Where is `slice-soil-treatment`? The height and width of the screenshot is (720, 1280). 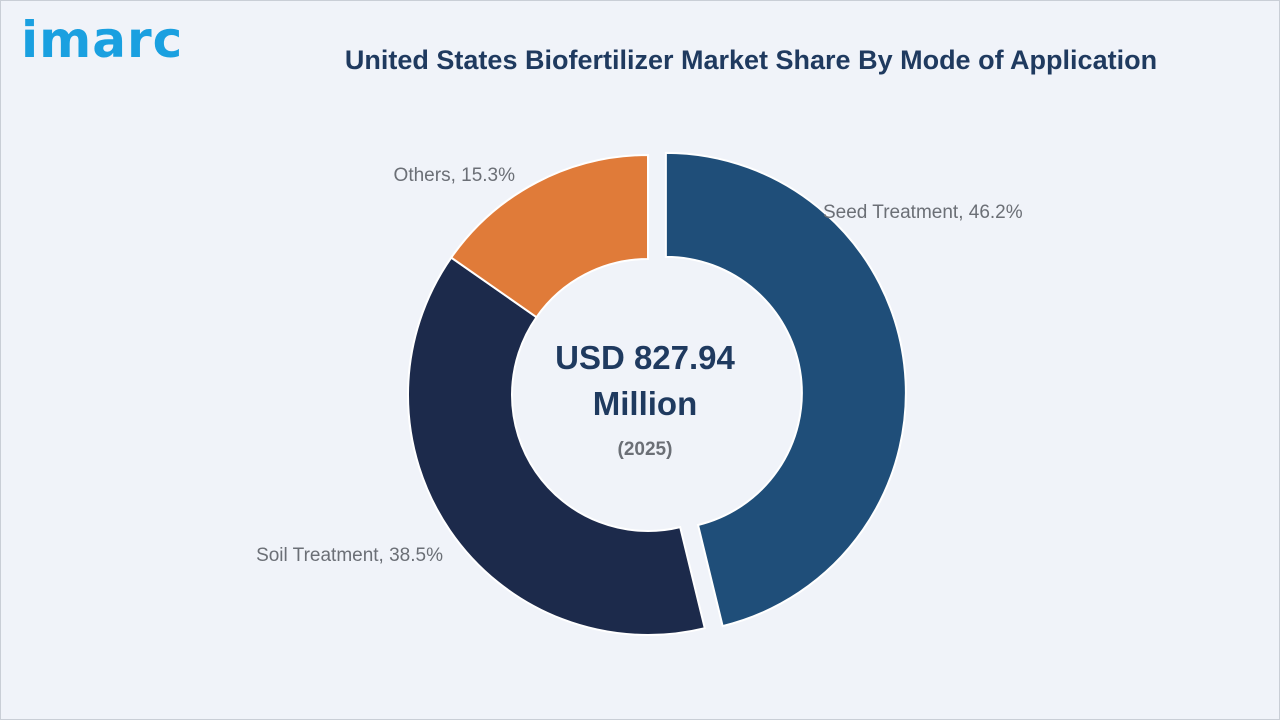 slice-soil-treatment is located at coordinates (556, 446).